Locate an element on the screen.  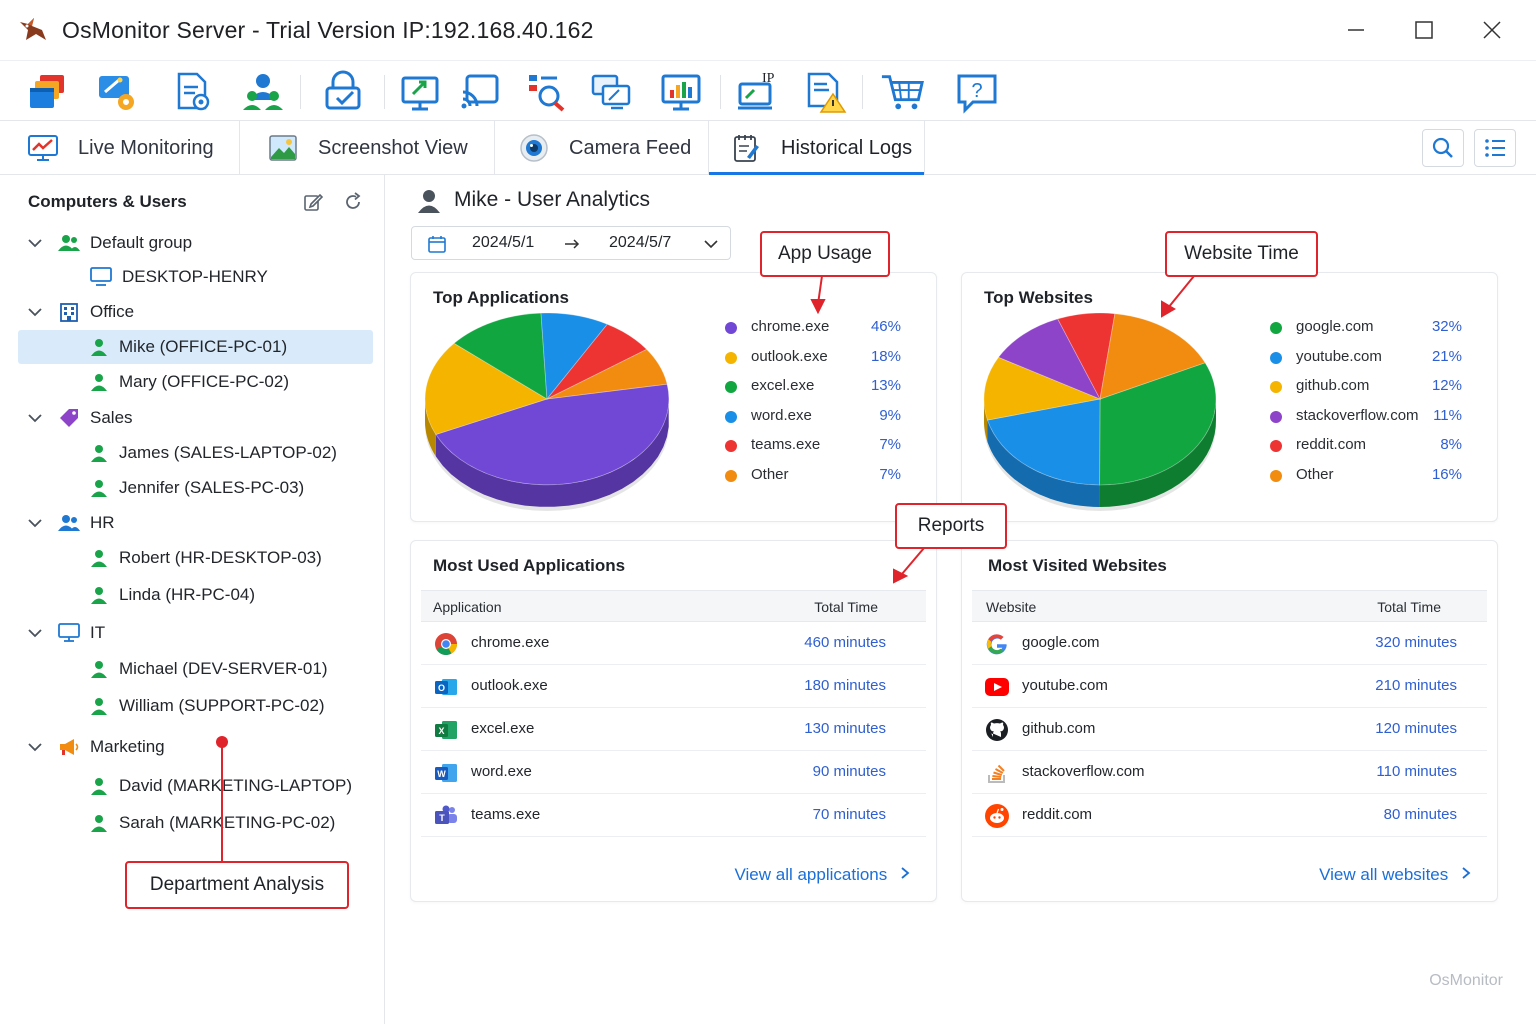
tree-item-jennifer: Jennifer (SALES-PC-03) is located at coordinates (195, 488).